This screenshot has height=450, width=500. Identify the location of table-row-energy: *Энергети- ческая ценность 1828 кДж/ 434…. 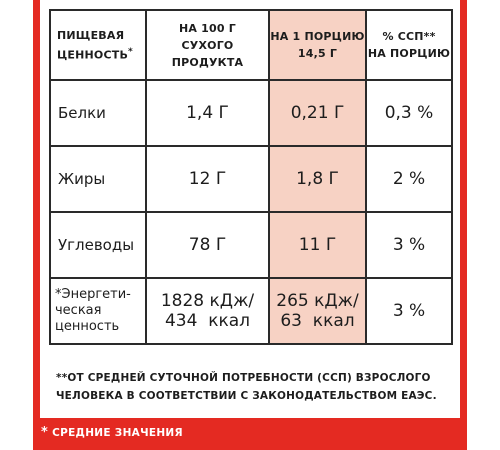
(251, 311).